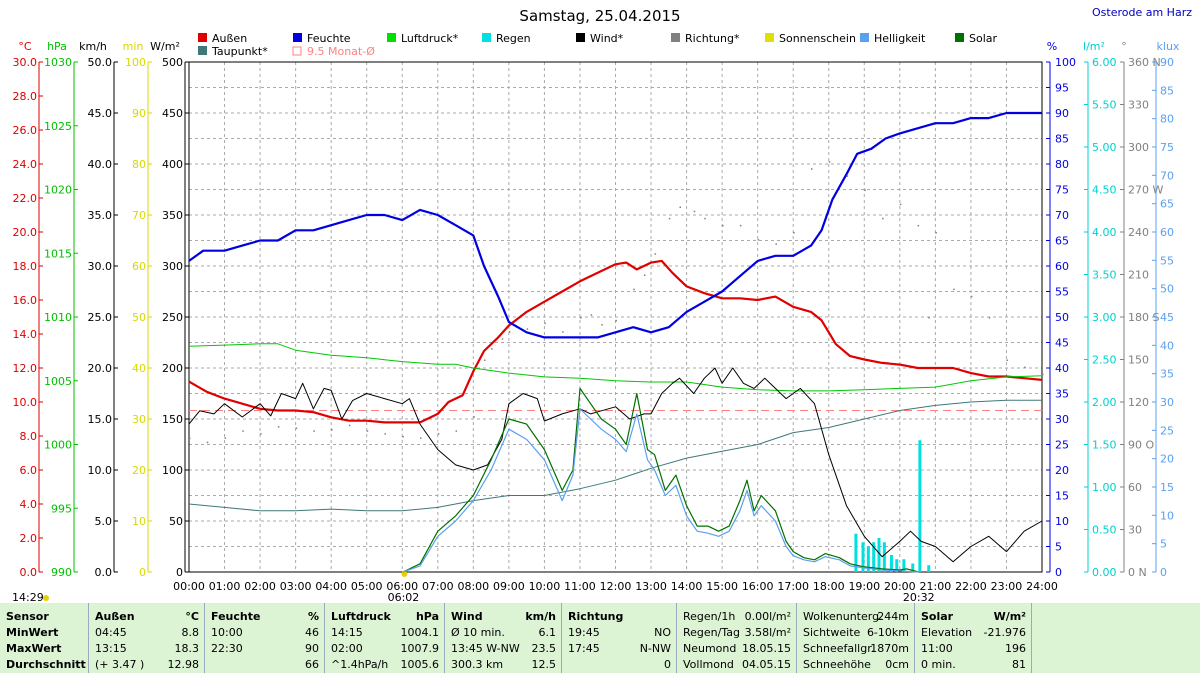  I want to click on stats-cell-value: 8.8, so click(190, 632).